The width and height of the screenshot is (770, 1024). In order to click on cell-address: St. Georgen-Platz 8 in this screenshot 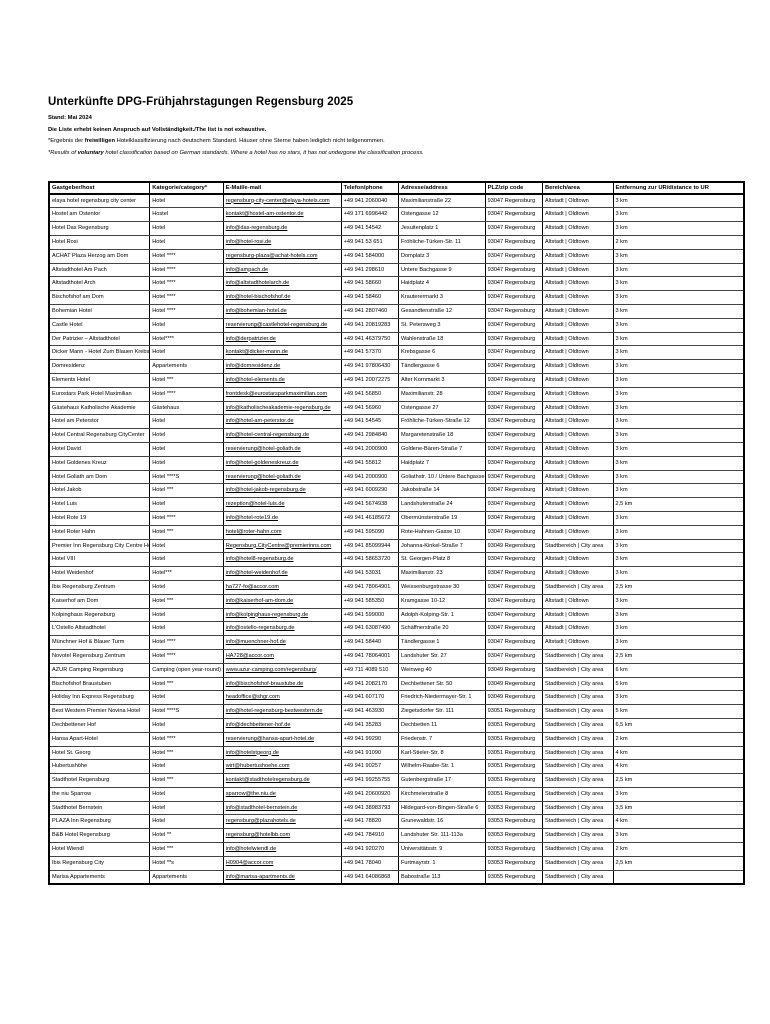, I will do `click(441, 560)`.